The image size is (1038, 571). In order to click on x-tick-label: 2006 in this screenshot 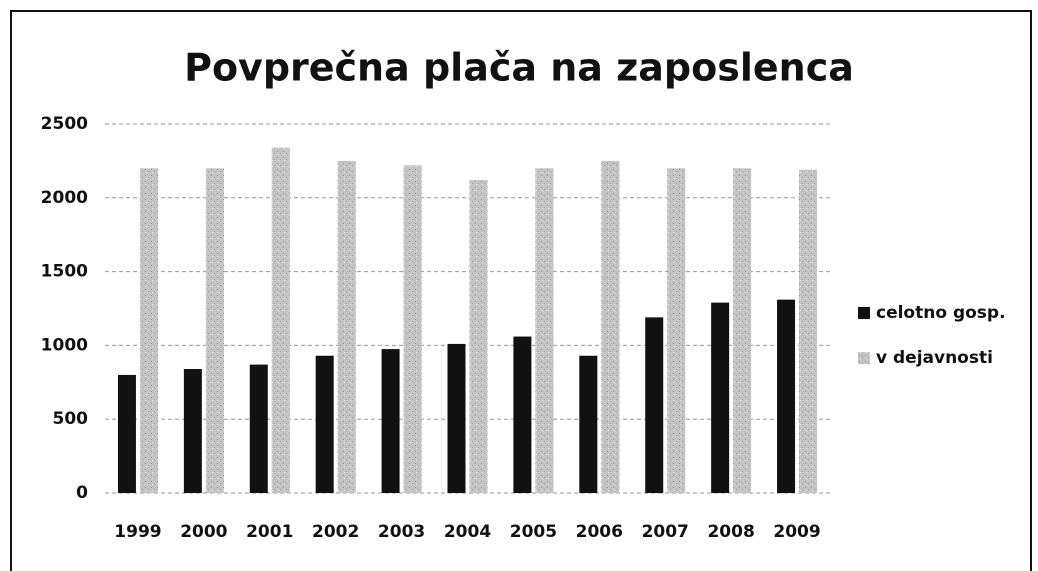, I will do `click(599, 532)`.